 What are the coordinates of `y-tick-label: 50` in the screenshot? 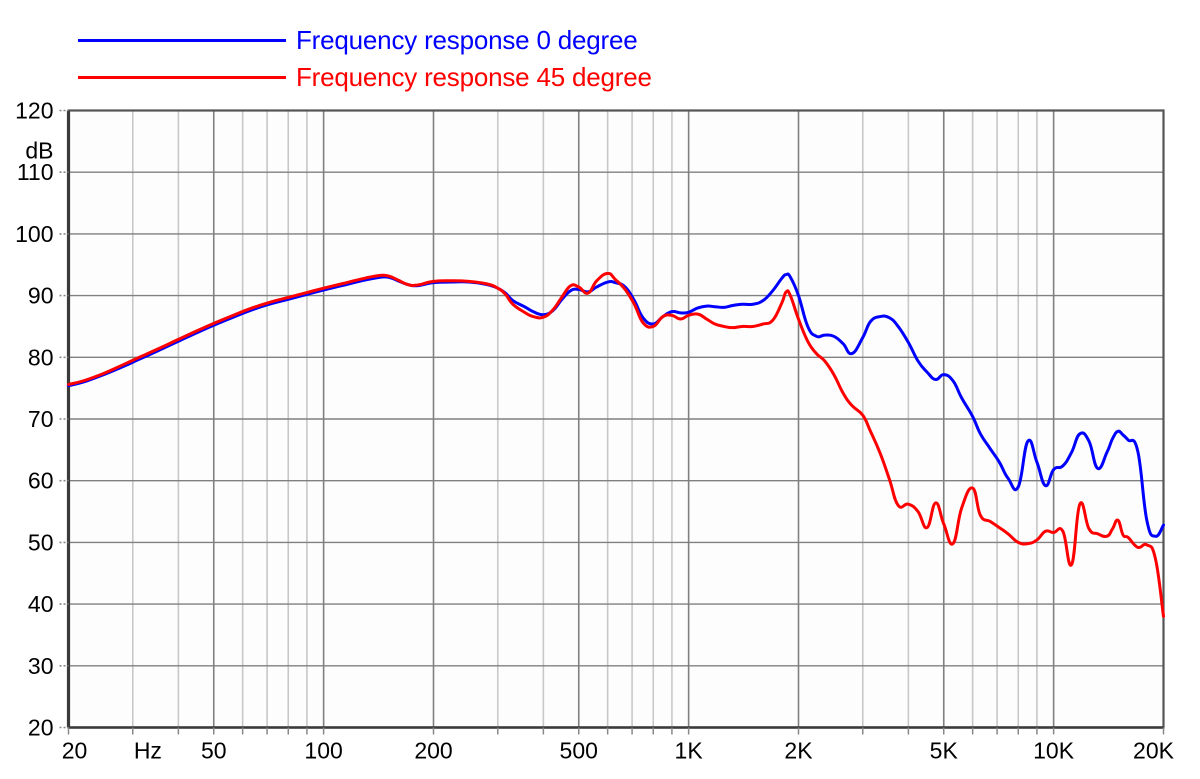 It's located at (41, 542).